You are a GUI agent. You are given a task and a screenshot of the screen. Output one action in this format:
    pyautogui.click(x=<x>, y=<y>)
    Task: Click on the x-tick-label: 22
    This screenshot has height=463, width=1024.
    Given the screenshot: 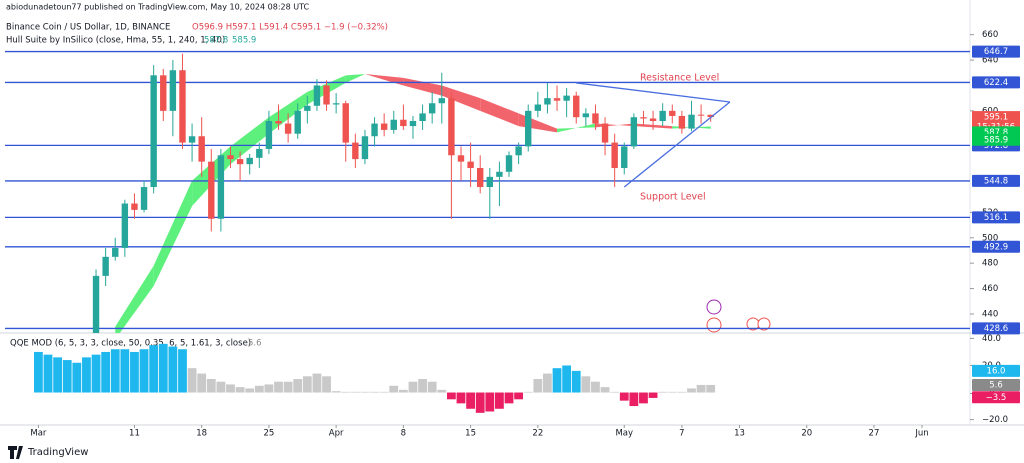 What is the action you would take?
    pyautogui.click(x=537, y=434)
    